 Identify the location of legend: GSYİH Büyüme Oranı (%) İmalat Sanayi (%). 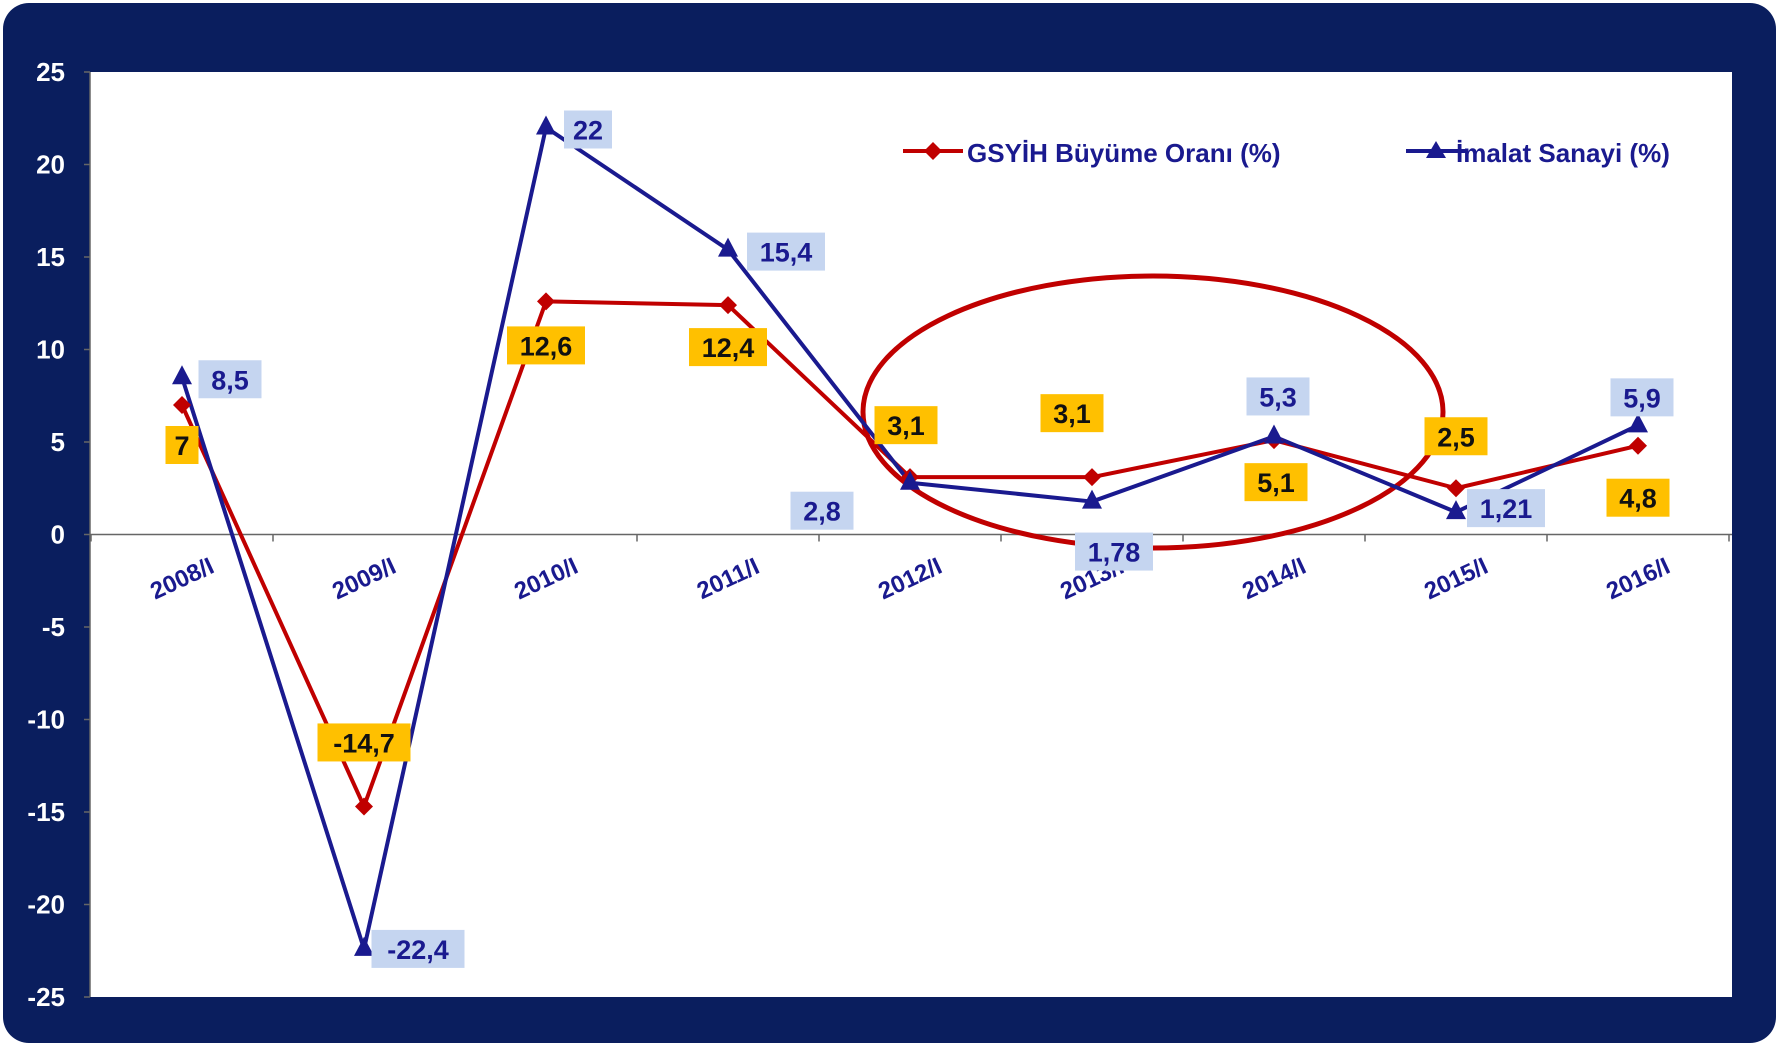
(1286, 153).